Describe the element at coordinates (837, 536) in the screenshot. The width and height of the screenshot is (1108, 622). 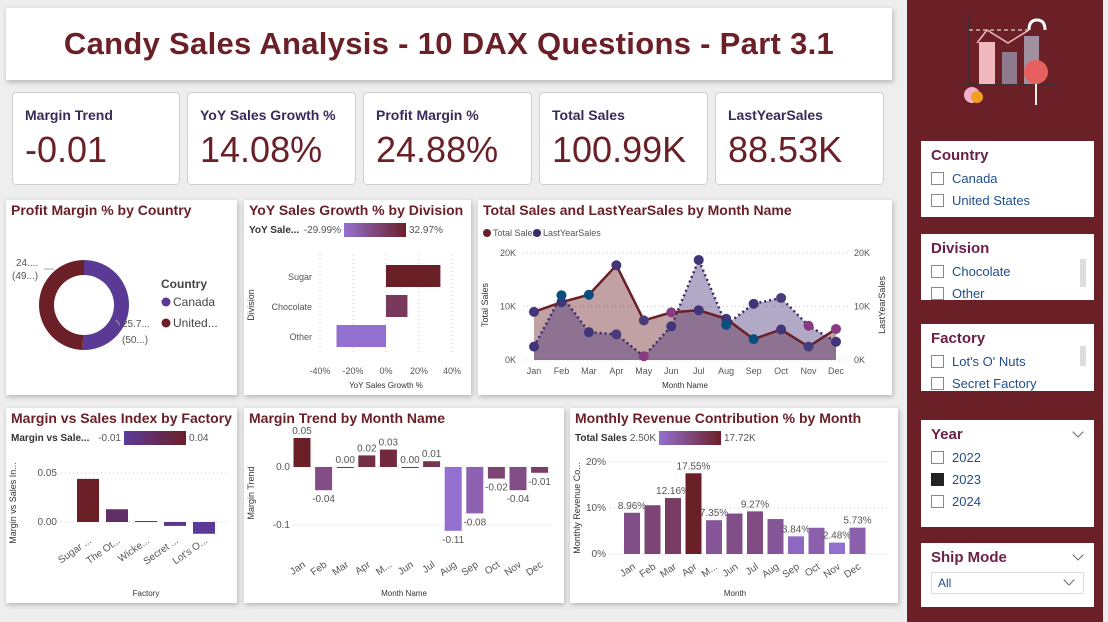
I see `data-label: 2.48%` at that location.